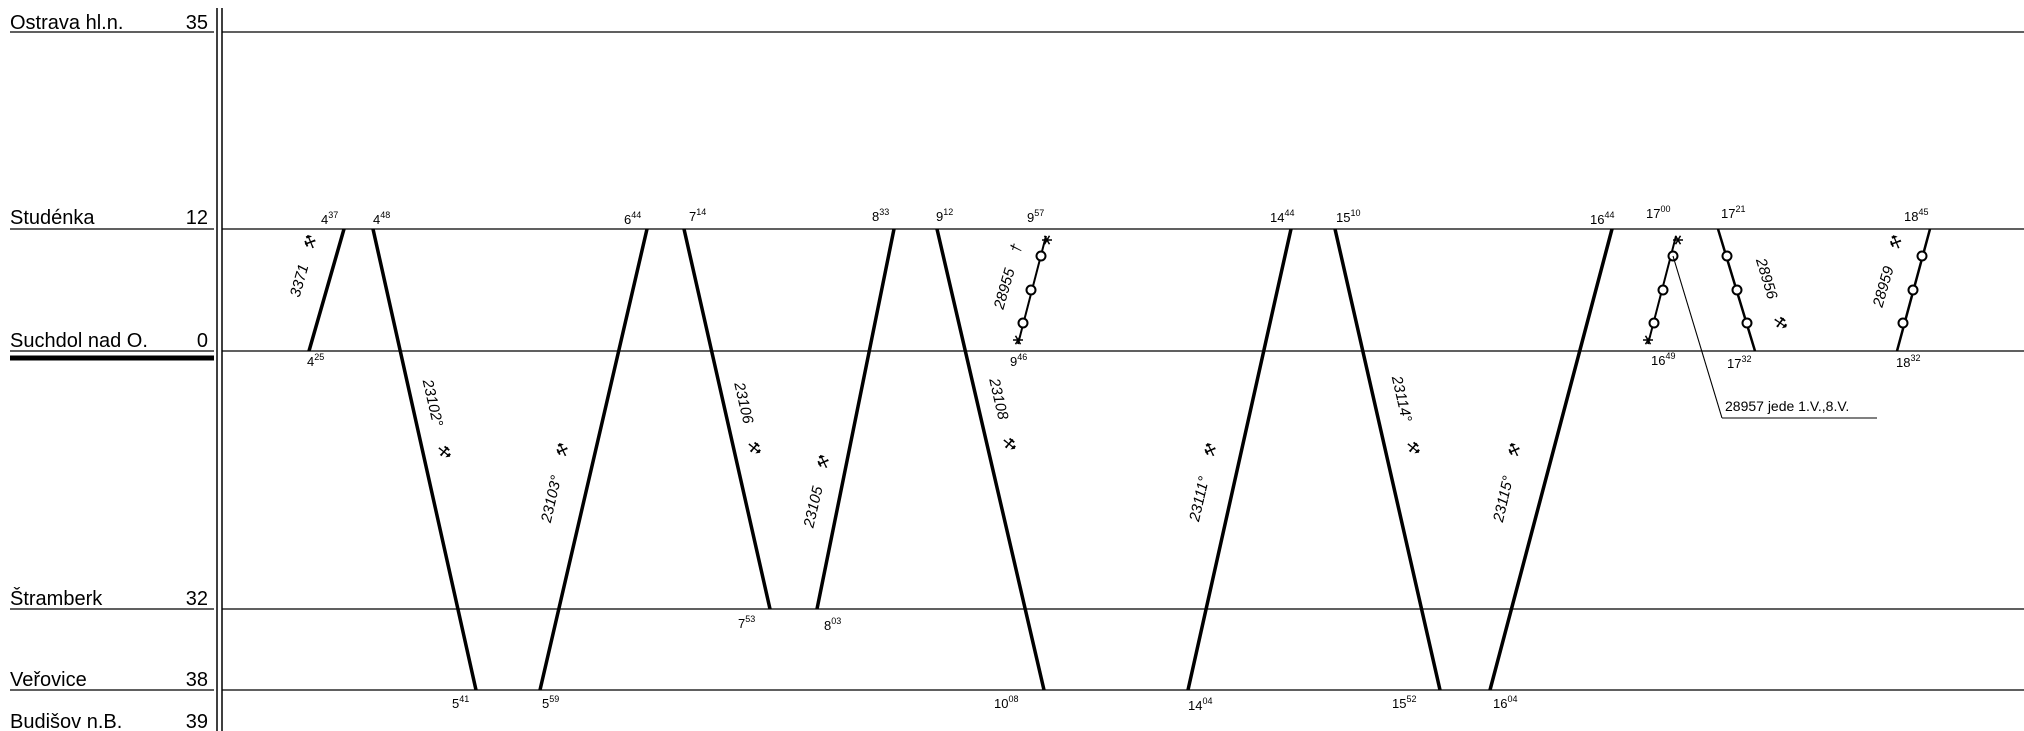 Image resolution: width=2024 pixels, height=731 pixels. What do you see at coordinates (1505, 702) in the screenshot?
I see `time-label: 1604` at bounding box center [1505, 702].